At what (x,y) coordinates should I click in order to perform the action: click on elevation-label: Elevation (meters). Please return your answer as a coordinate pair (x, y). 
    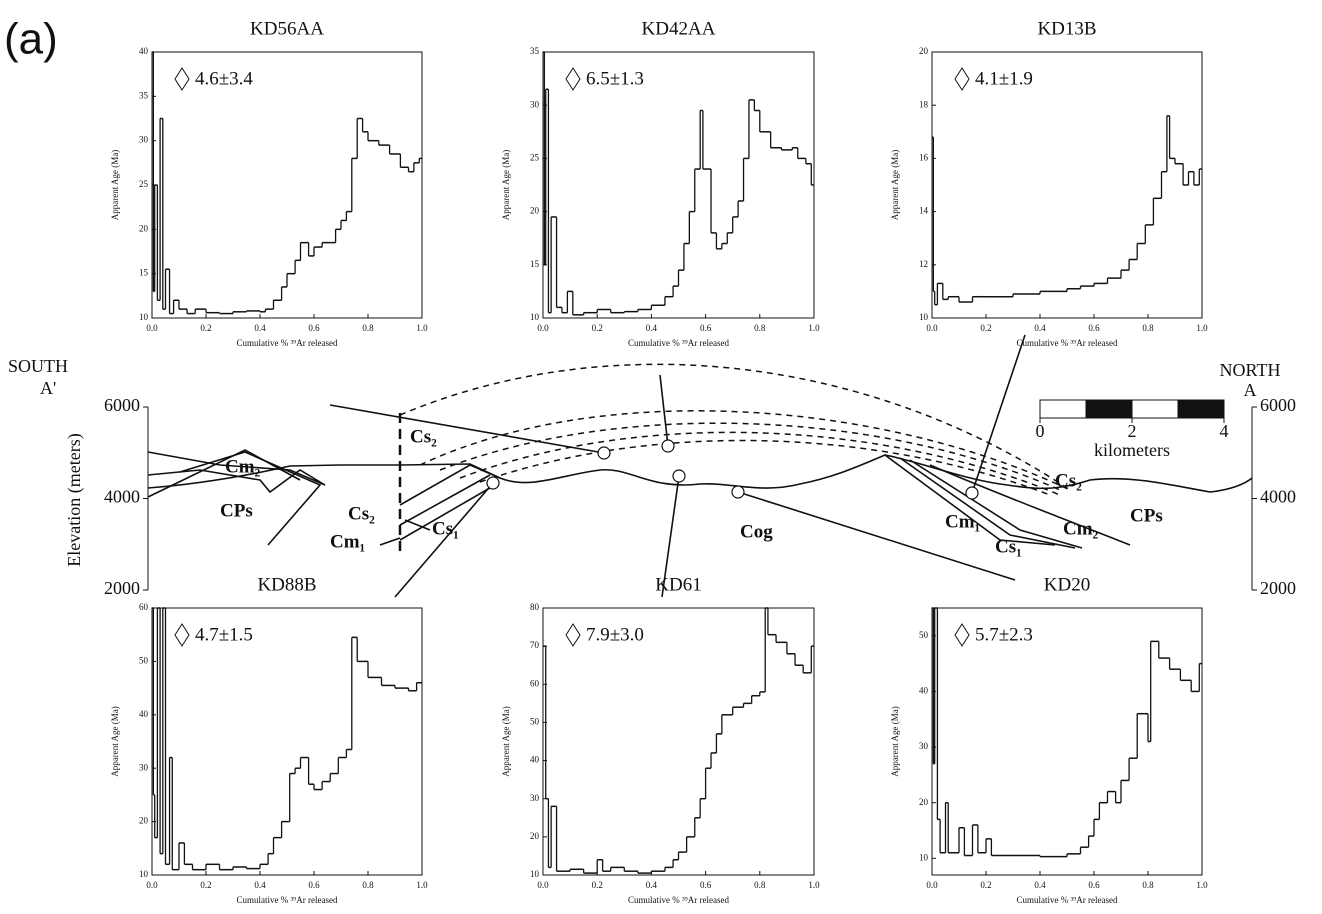
    Looking at the image, I should click on (74, 499).